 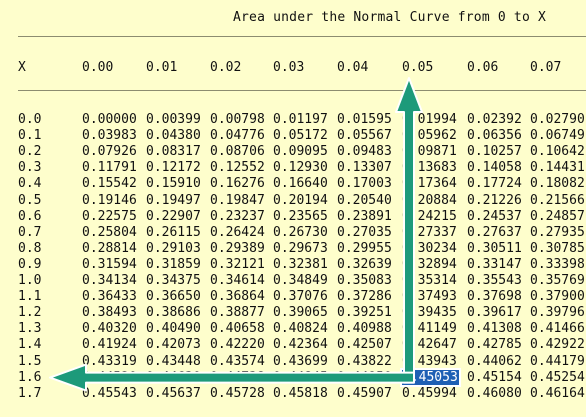 What do you see at coordinates (30, 184) in the screenshot?
I see `row-label: 0.4` at bounding box center [30, 184].